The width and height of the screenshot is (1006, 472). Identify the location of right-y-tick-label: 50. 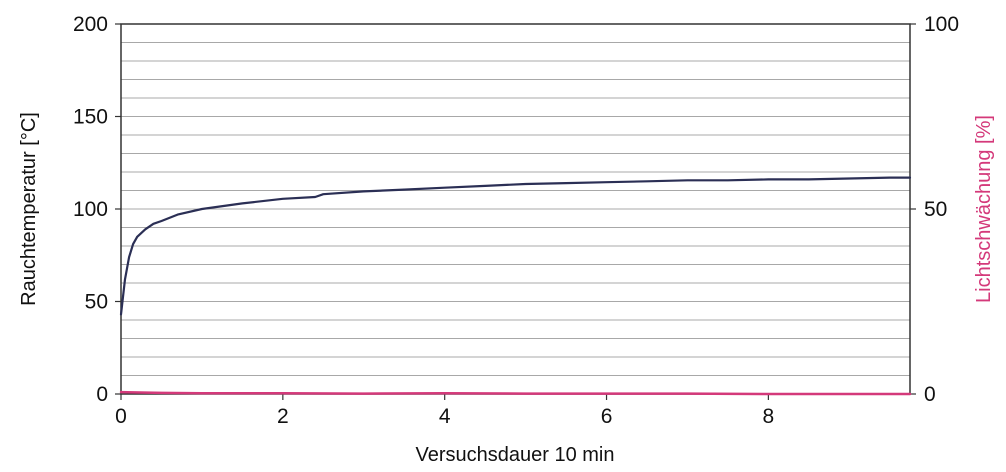
(935, 209).